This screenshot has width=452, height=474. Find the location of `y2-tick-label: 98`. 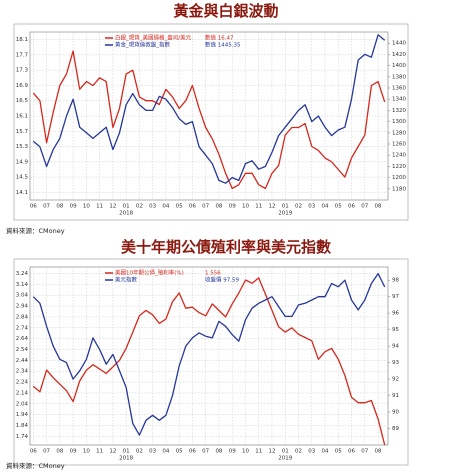

y2-tick-label: 98 is located at coordinates (395, 281).